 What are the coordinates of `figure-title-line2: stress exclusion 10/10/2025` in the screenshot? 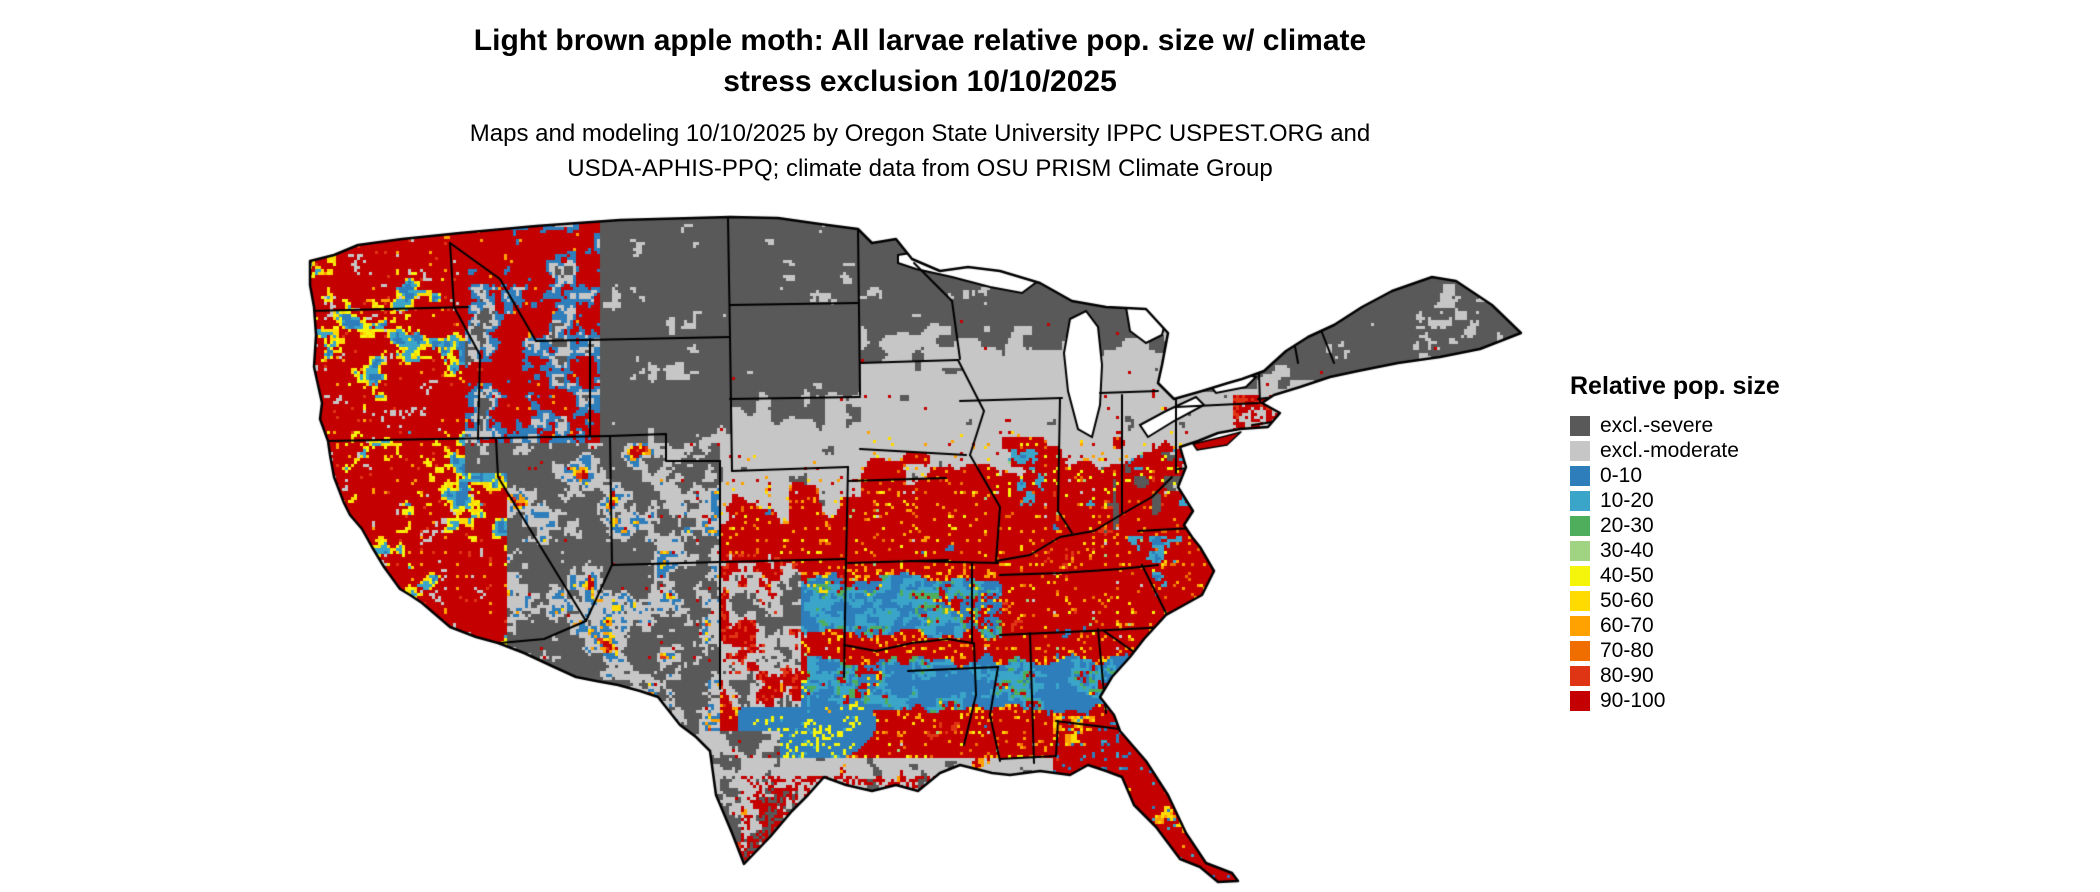 It's located at (920, 81).